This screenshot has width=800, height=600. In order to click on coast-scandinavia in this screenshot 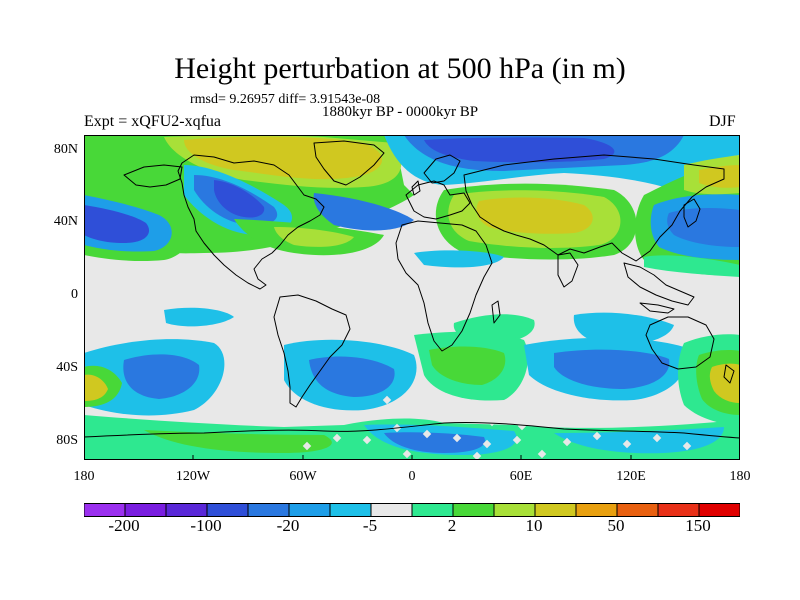, I will do `click(442, 169)`.